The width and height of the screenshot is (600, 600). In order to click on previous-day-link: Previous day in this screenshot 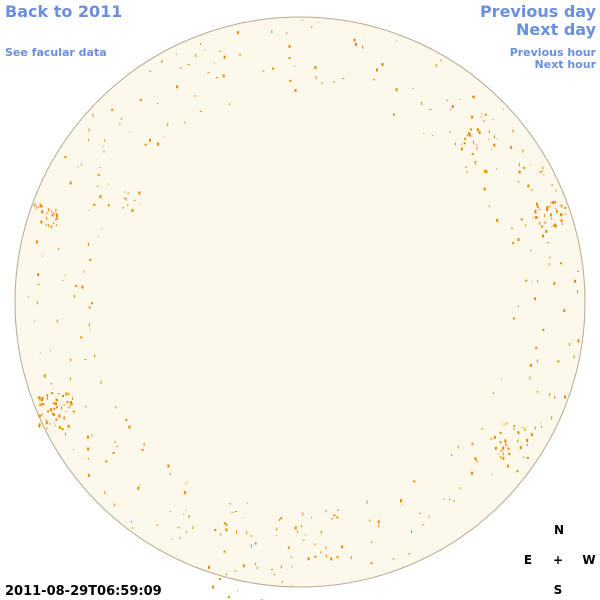, I will do `click(538, 11)`.